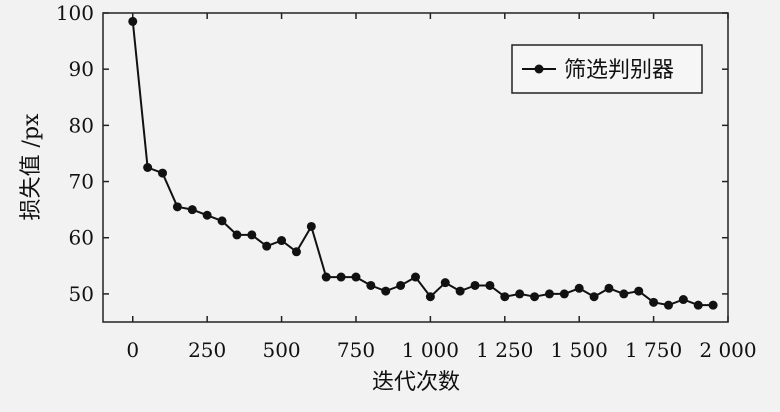 The width and height of the screenshot is (780, 412). Describe the element at coordinates (539, 69) in the screenshot. I see `legend-marker` at that location.